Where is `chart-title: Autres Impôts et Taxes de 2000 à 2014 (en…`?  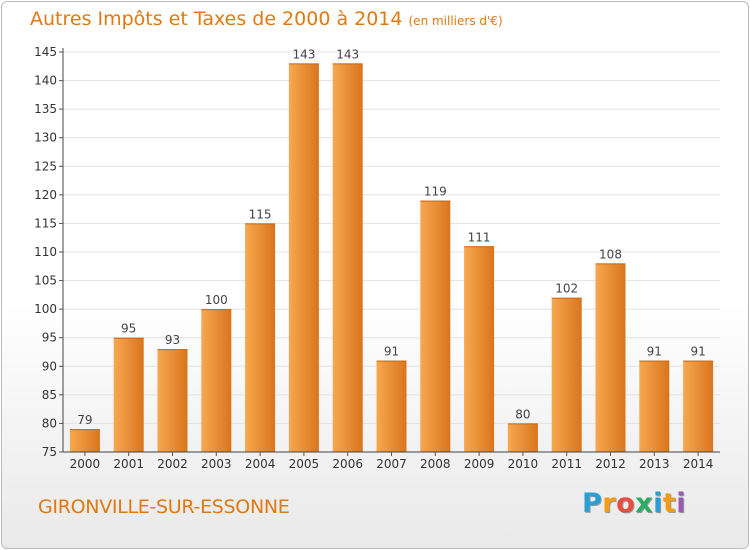 chart-title: Autres Impôts et Taxes de 2000 à 2014 (en… is located at coordinates (266, 19).